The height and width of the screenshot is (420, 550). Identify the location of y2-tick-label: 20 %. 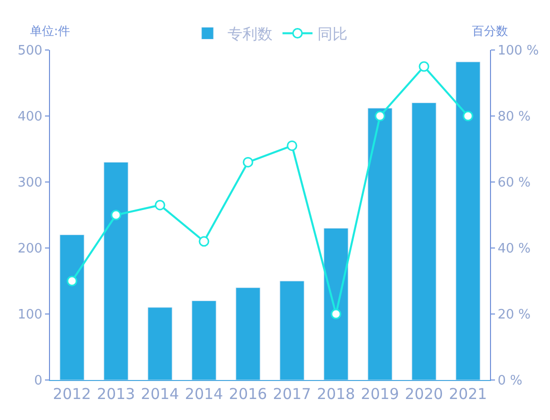
(514, 315).